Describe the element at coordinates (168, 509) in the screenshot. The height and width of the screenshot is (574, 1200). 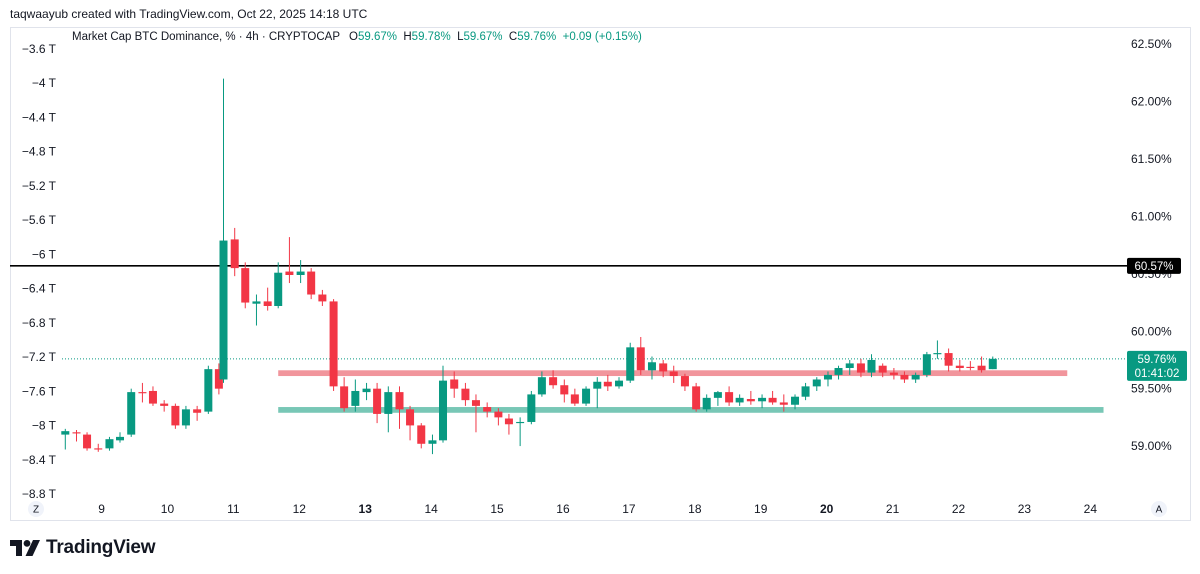
I see `time-tick-label: 10` at that location.